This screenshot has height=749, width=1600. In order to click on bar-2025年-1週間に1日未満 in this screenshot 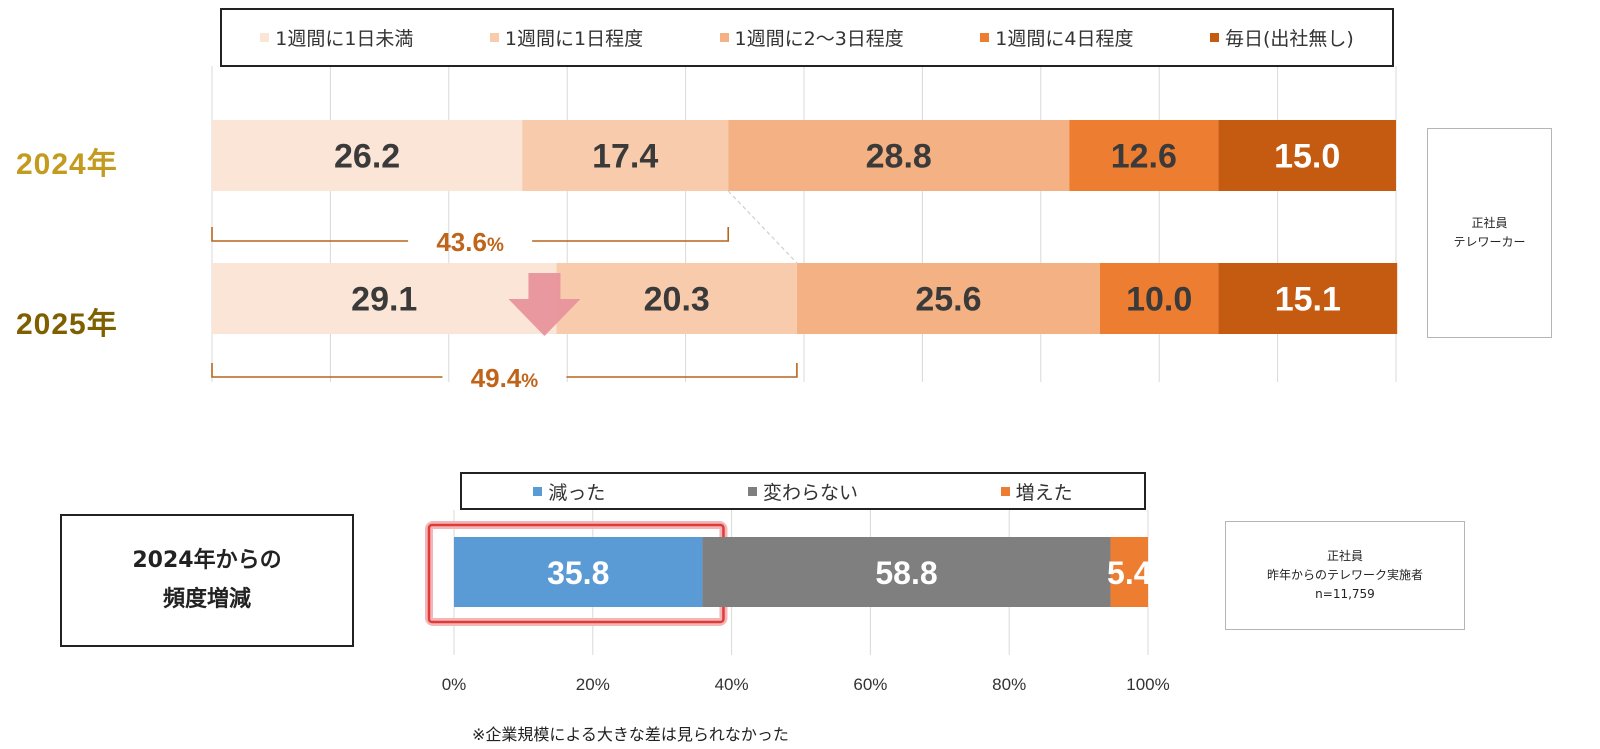, I will do `click(384, 298)`.